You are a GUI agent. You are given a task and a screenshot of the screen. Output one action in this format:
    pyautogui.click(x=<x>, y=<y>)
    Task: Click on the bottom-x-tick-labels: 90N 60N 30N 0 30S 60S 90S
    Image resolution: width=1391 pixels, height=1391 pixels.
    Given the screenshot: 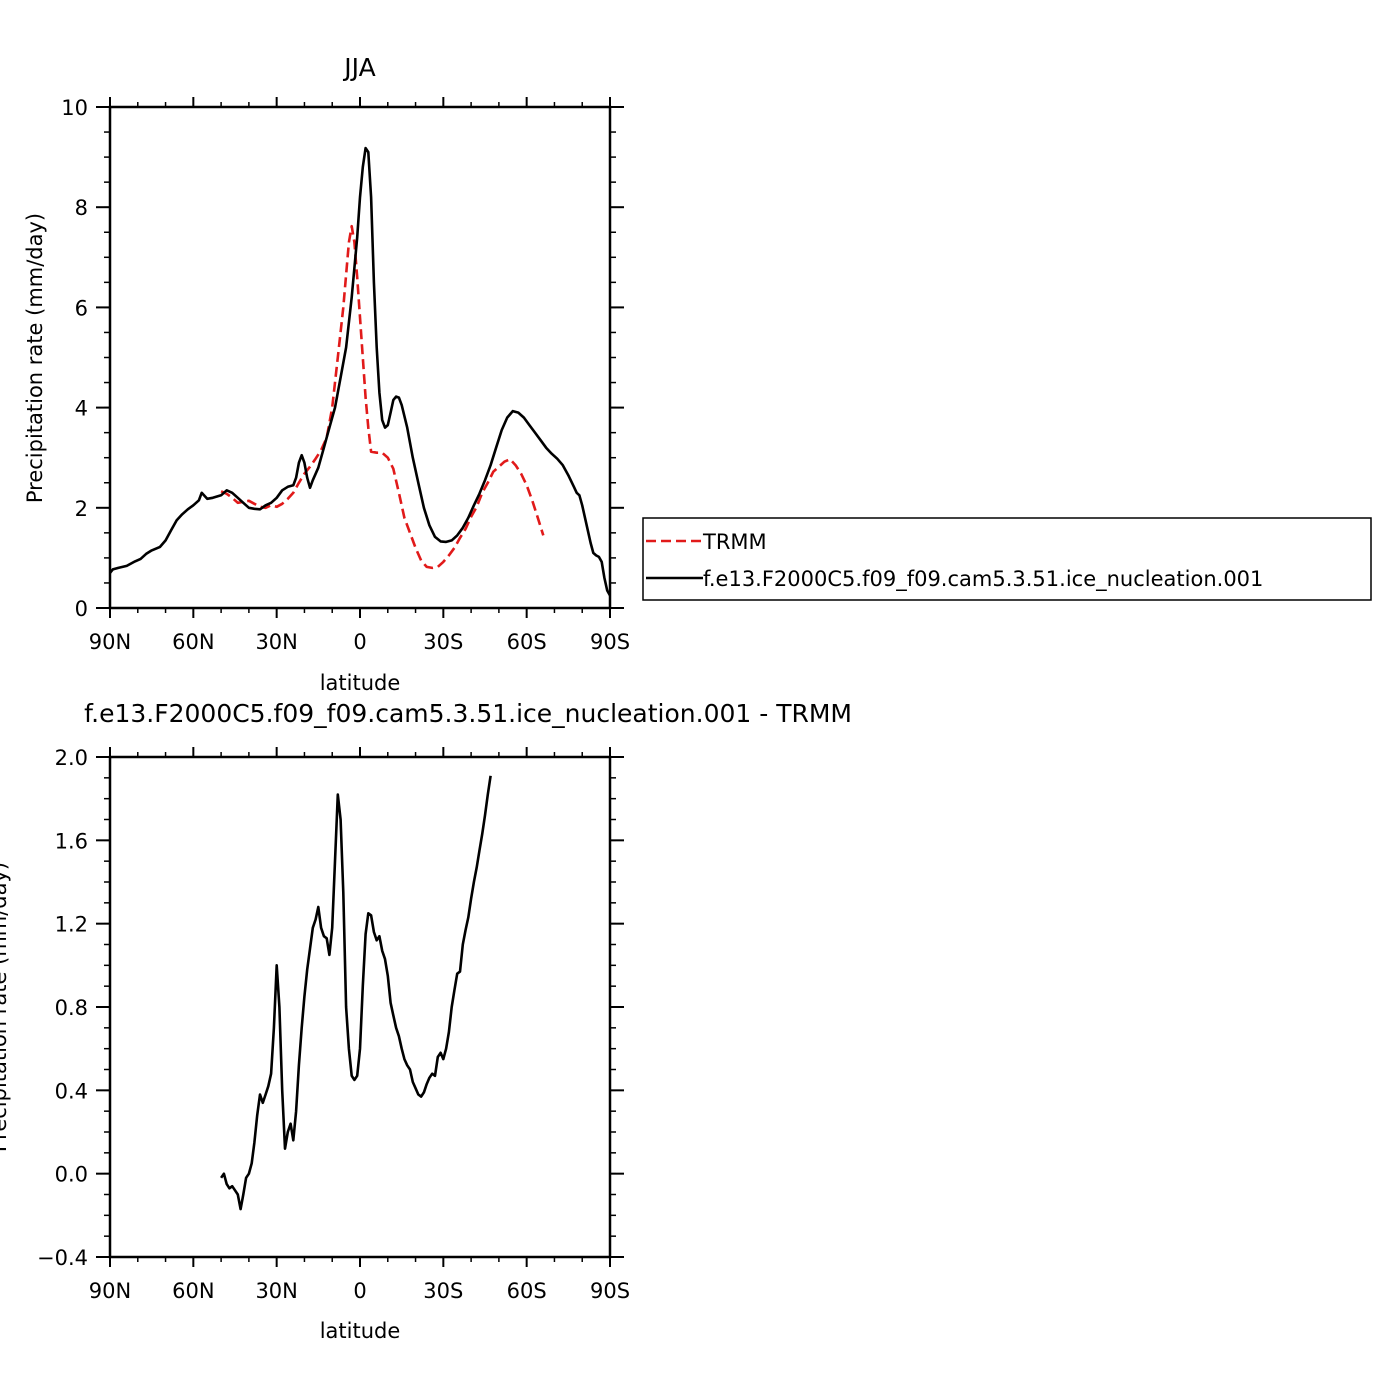 What is the action you would take?
    pyautogui.click(x=359, y=1291)
    